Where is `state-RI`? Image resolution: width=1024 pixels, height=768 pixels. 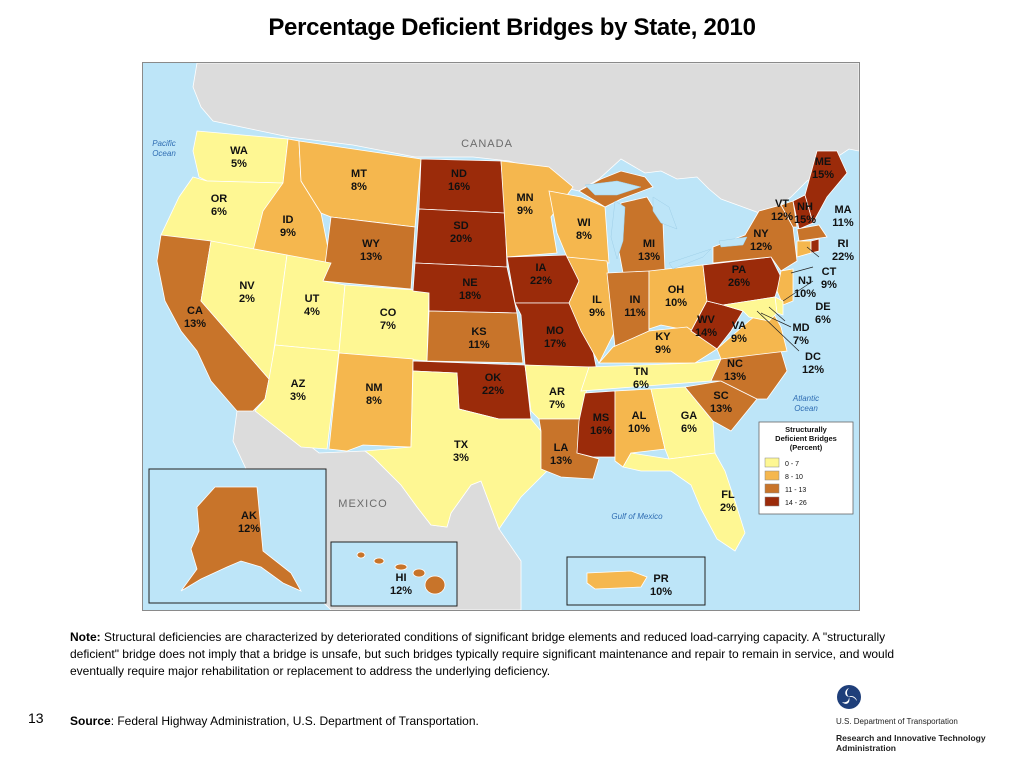
state-RI is located at coordinates (815, 246).